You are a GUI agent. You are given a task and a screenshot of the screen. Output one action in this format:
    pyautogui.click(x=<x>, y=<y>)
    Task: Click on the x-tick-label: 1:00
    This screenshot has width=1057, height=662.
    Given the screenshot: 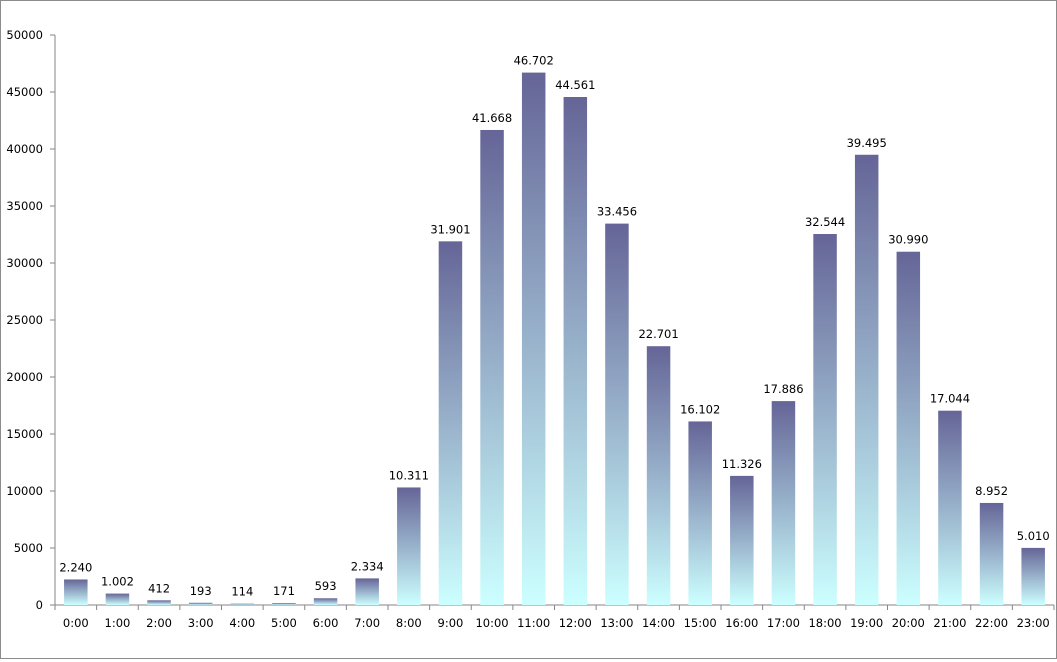 What is the action you would take?
    pyautogui.click(x=118, y=623)
    